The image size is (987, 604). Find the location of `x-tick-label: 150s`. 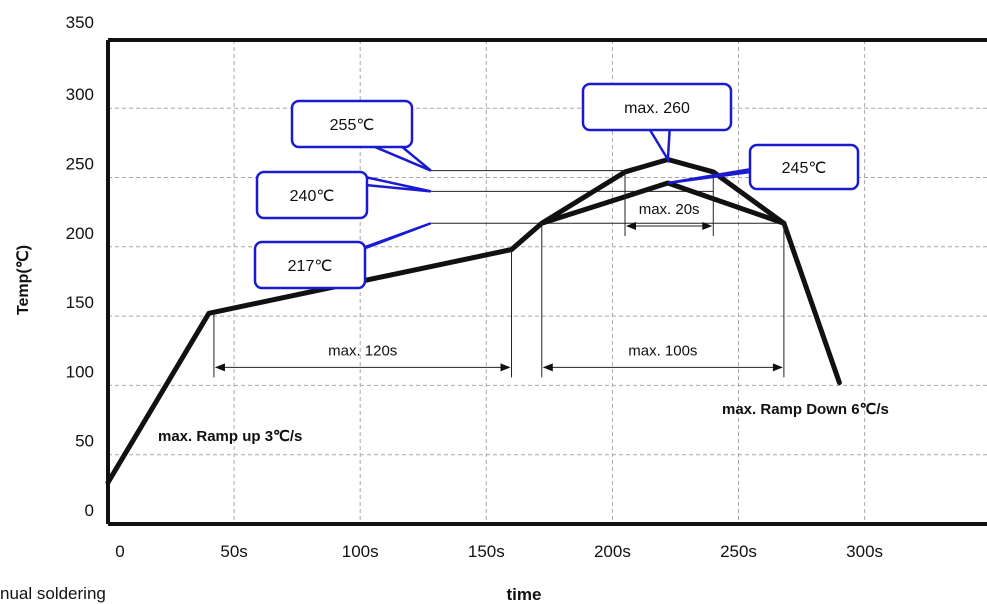

x-tick-label: 150s is located at coordinates (486, 551).